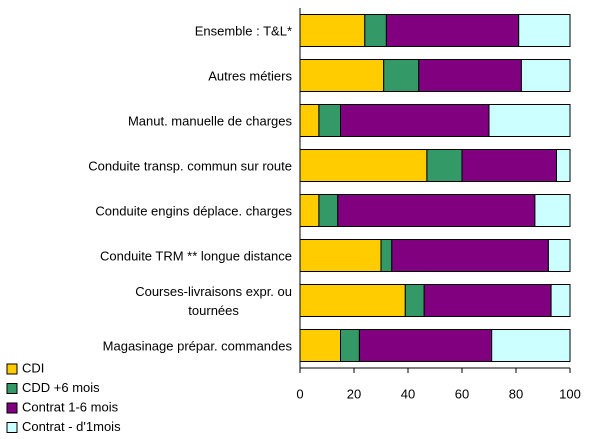 This screenshot has height=439, width=592. Describe the element at coordinates (196, 255) in the screenshot. I see `category-label: Conduite TRM ** longue distance` at that location.